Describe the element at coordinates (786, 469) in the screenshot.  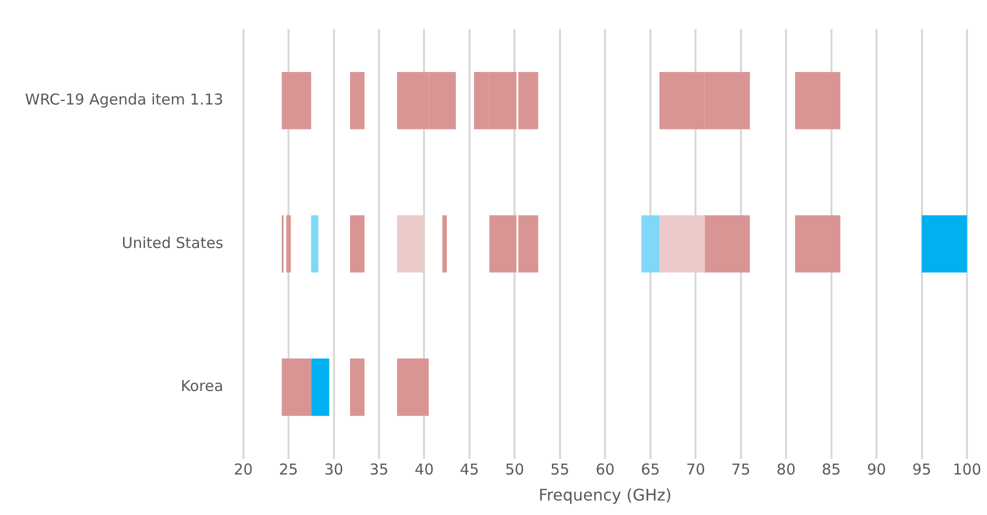
I see `x-tick-label: 80` at that location.